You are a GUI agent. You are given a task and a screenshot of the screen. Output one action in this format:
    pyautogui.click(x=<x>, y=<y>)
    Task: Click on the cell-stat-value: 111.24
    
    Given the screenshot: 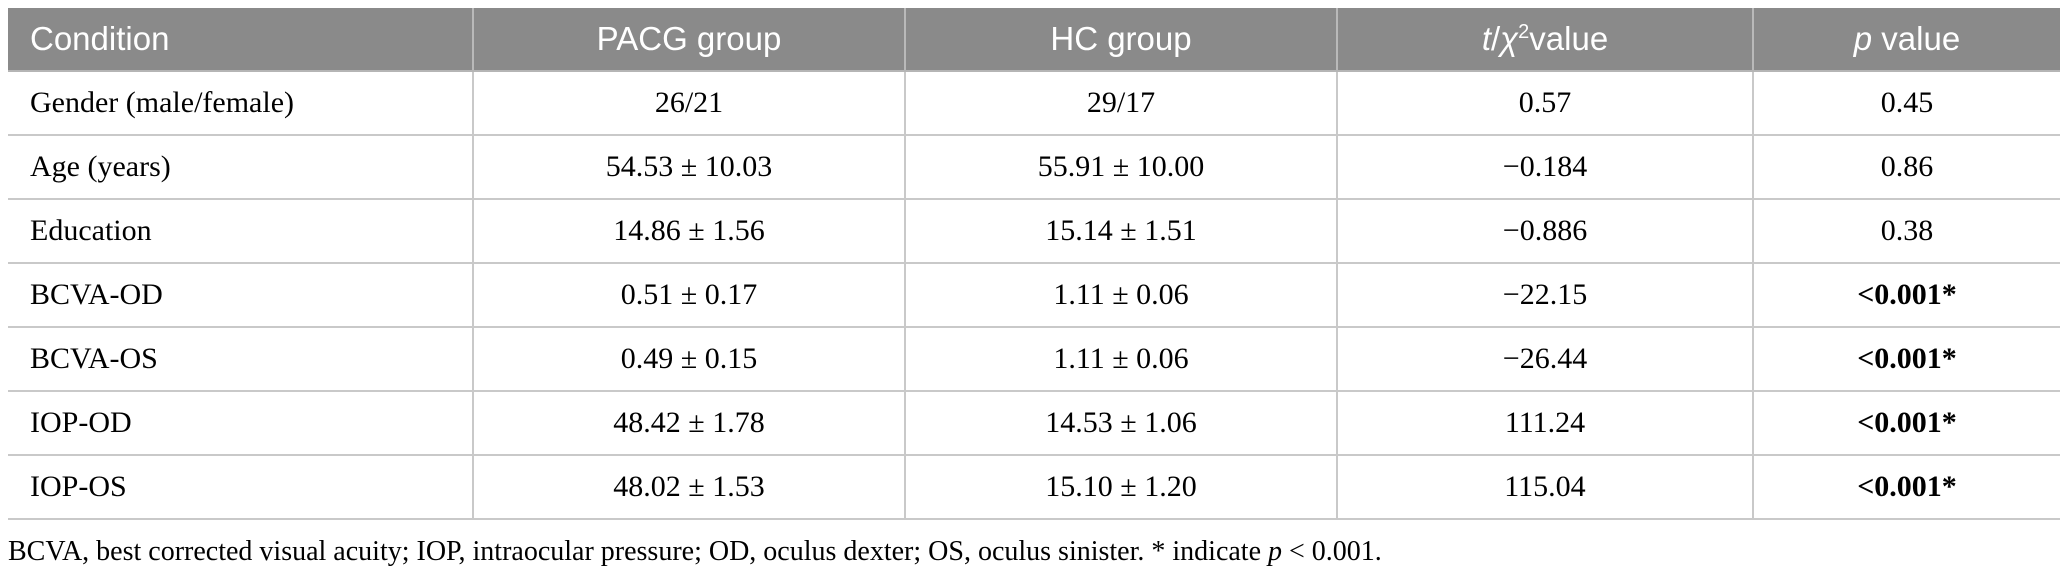 What is the action you would take?
    pyautogui.click(x=1544, y=422)
    